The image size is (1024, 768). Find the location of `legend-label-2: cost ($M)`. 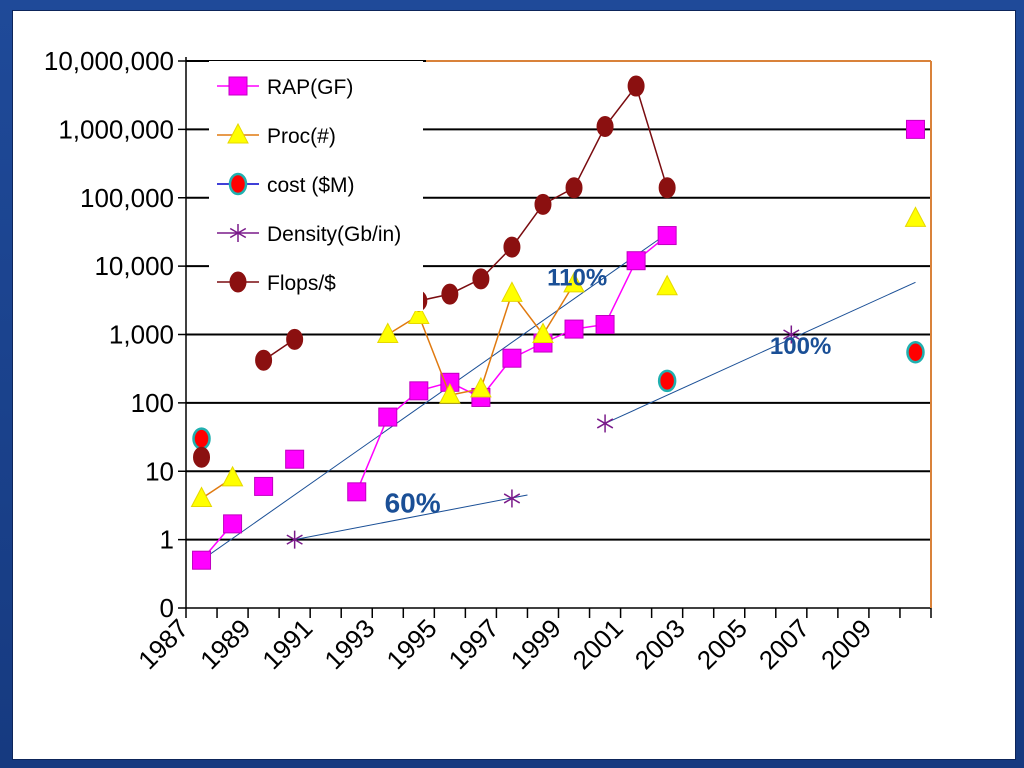

legend-label-2: cost ($M) is located at coordinates (311, 185).